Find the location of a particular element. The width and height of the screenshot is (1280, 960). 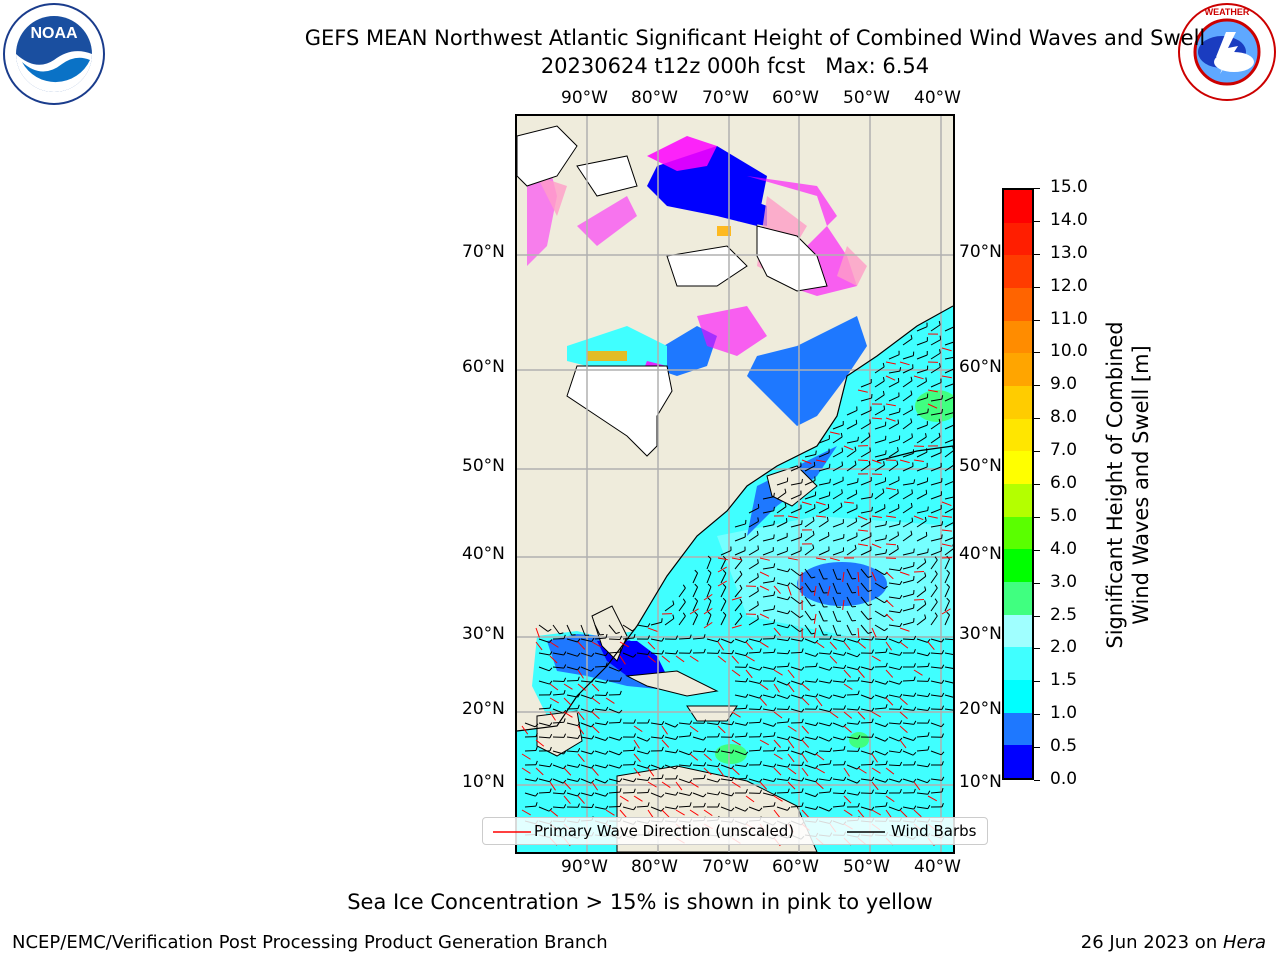

lon-label-bottom: 80°W is located at coordinates (654, 867).